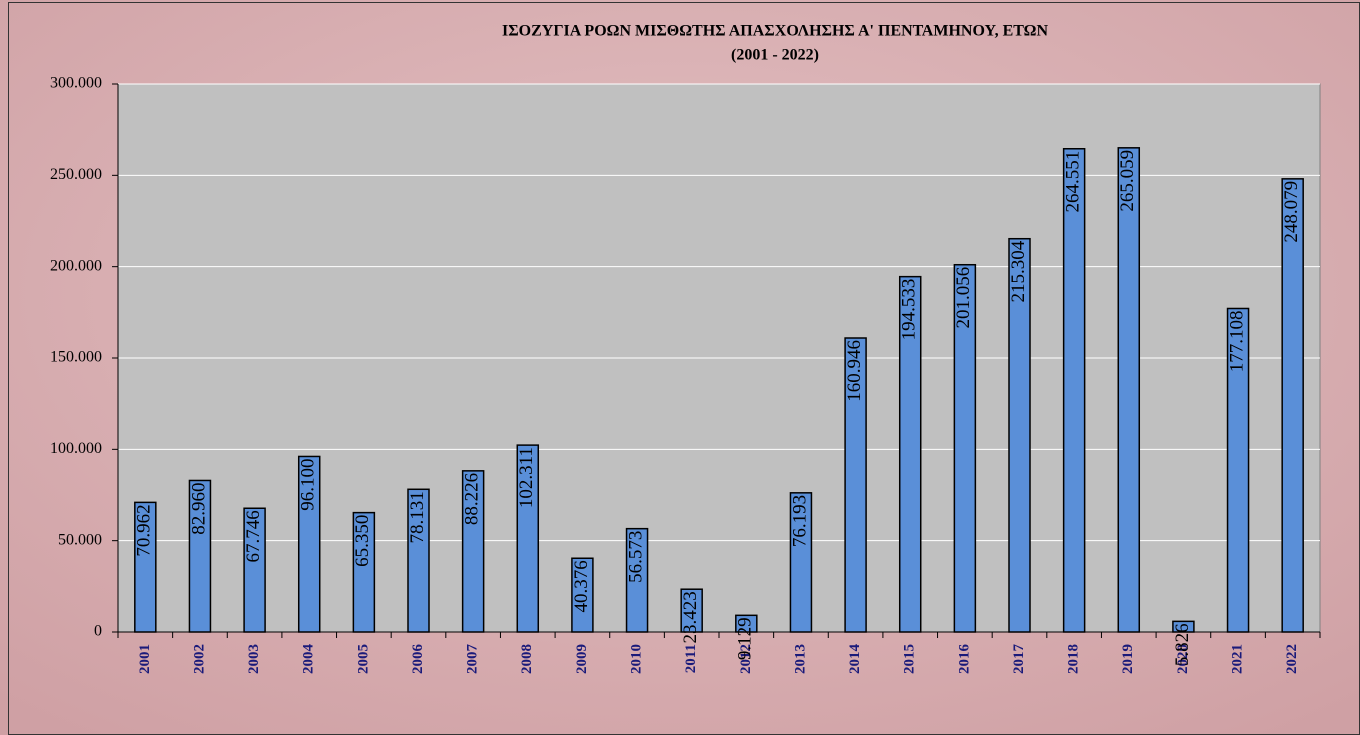  What do you see at coordinates (362, 541) in the screenshot?
I see `value-label: 65.350` at bounding box center [362, 541].